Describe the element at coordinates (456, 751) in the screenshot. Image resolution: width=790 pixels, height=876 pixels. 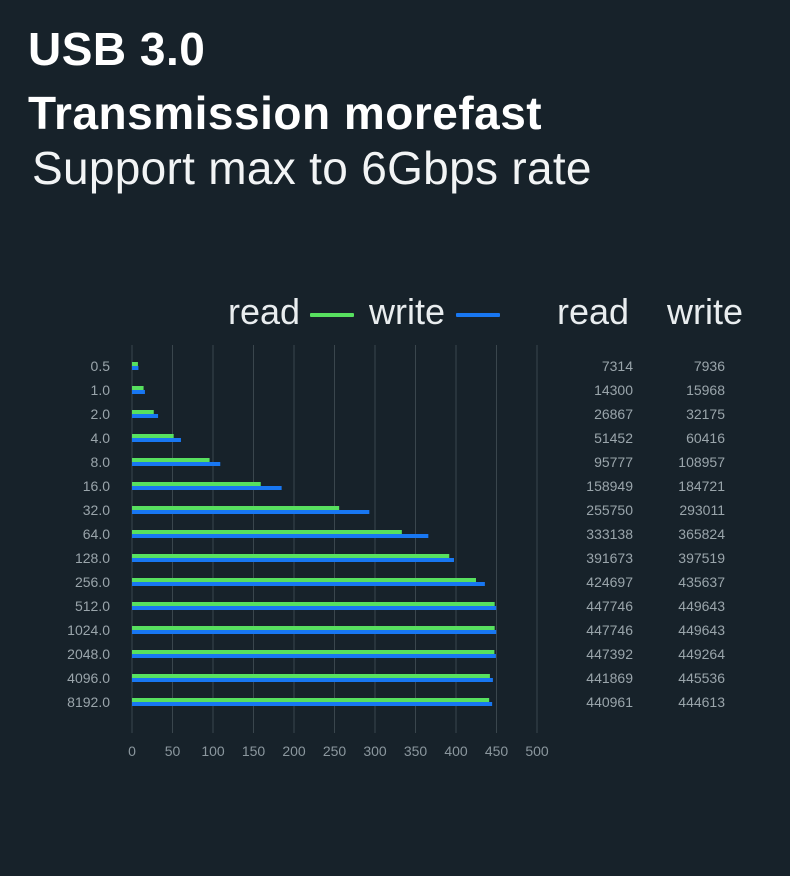
I see `x-tick-label: 400` at that location.